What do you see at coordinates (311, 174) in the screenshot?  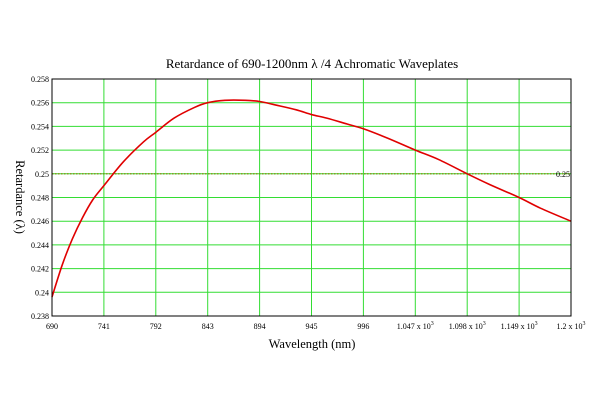 I see `reference-line-group: 0.25` at bounding box center [311, 174].